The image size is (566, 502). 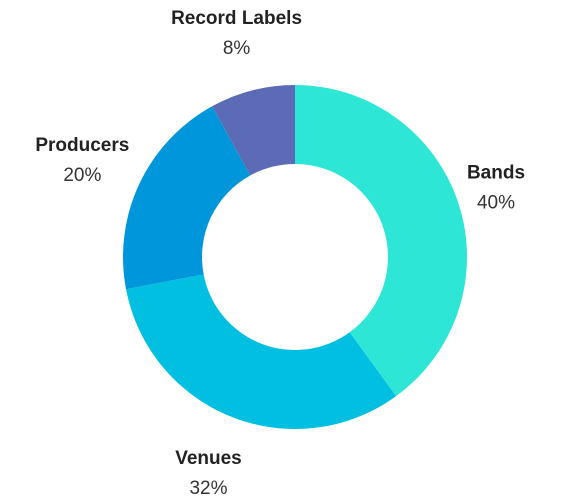 What do you see at coordinates (82, 145) in the screenshot?
I see `slice-label-producers: Producers` at bounding box center [82, 145].